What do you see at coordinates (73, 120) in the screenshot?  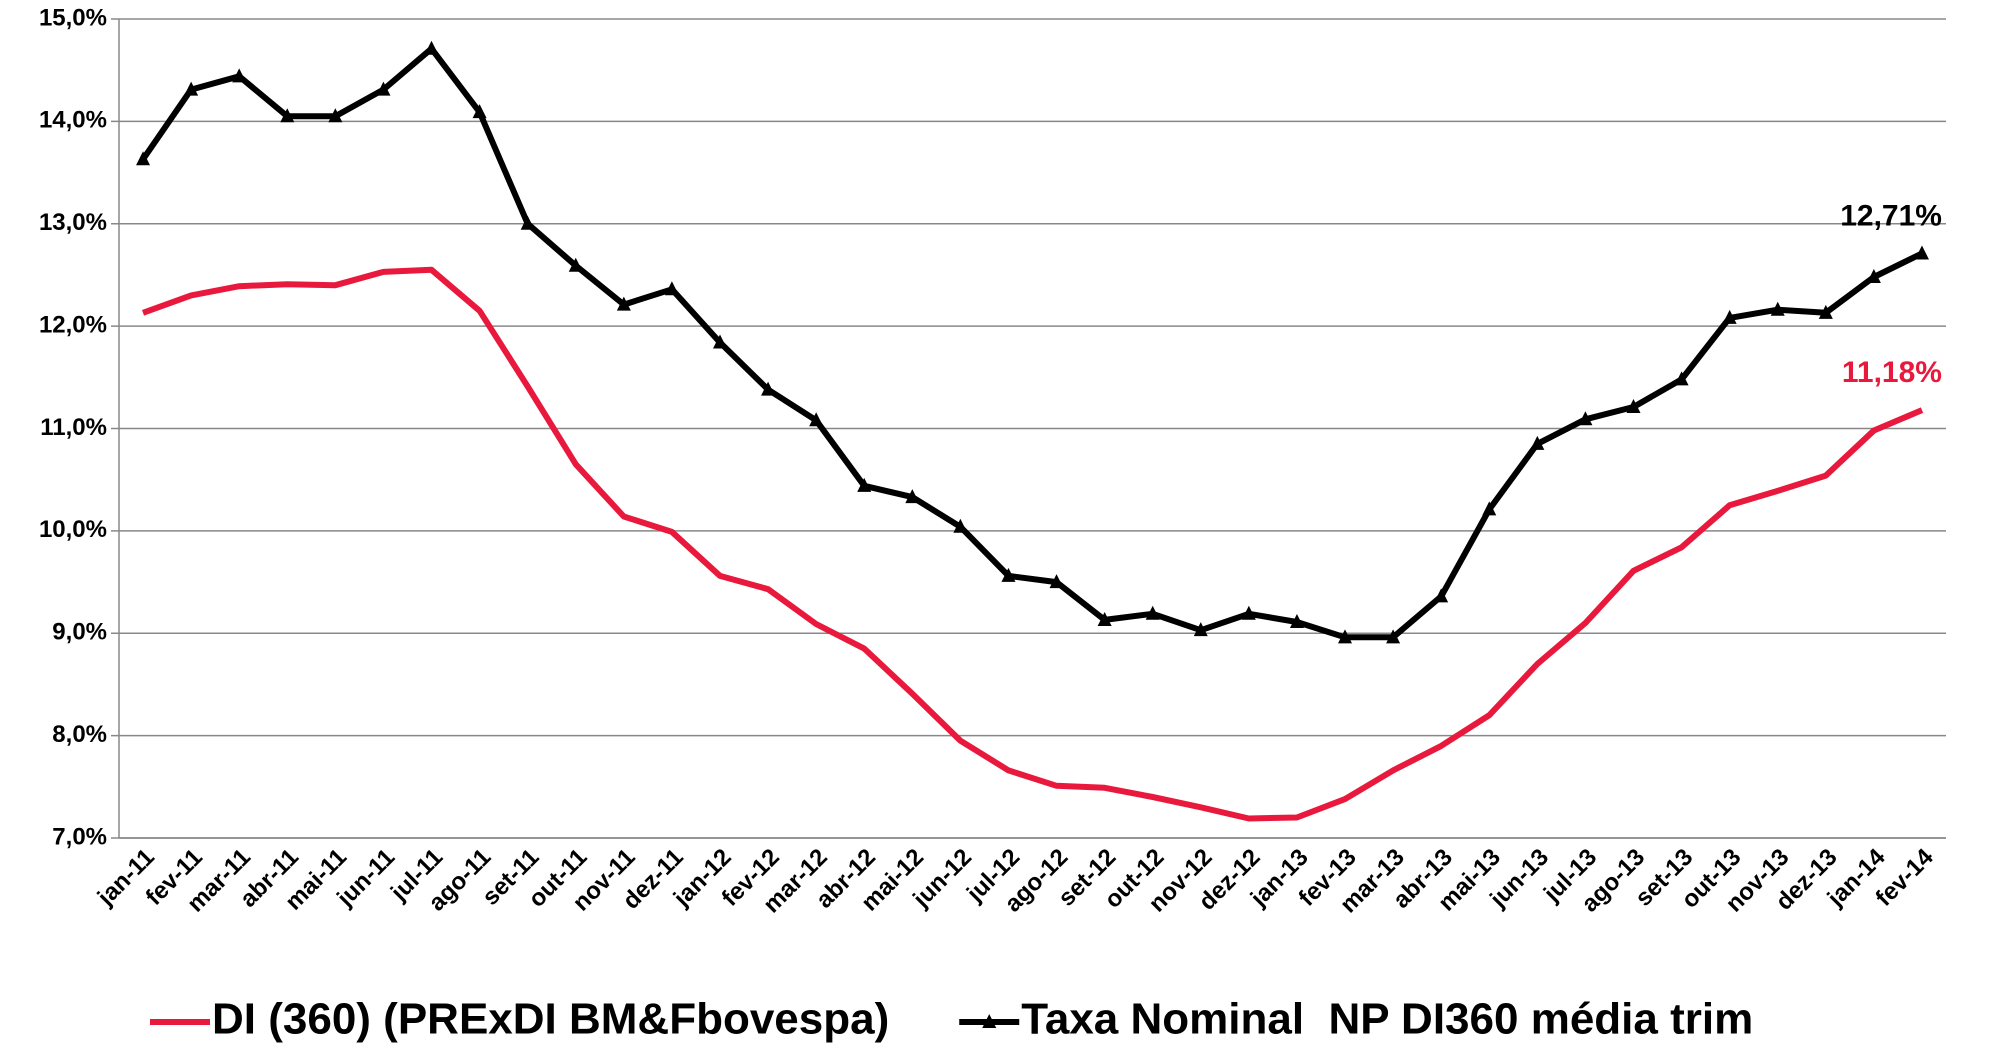 I see `y-tick-label: 14,0%` at bounding box center [73, 120].